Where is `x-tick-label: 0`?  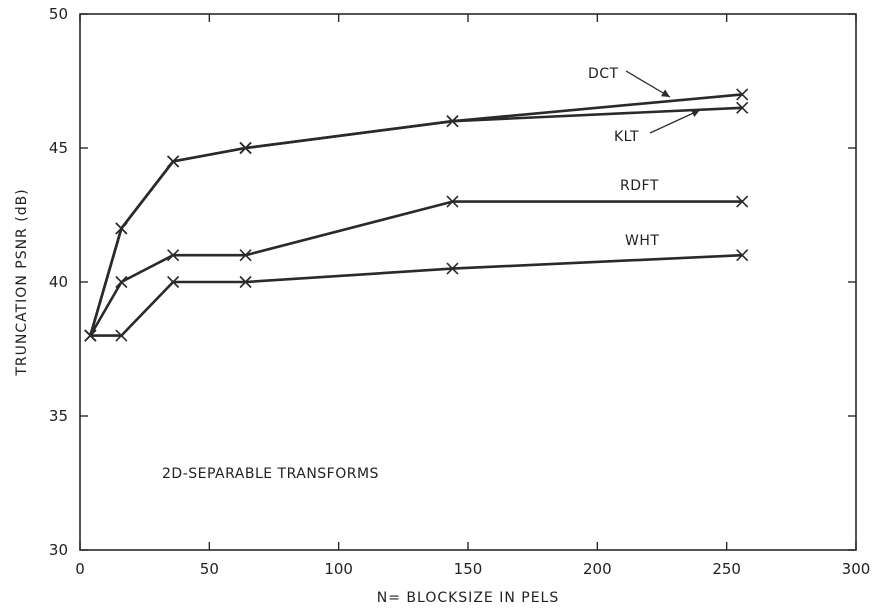 x-tick-label: 0 is located at coordinates (80, 569).